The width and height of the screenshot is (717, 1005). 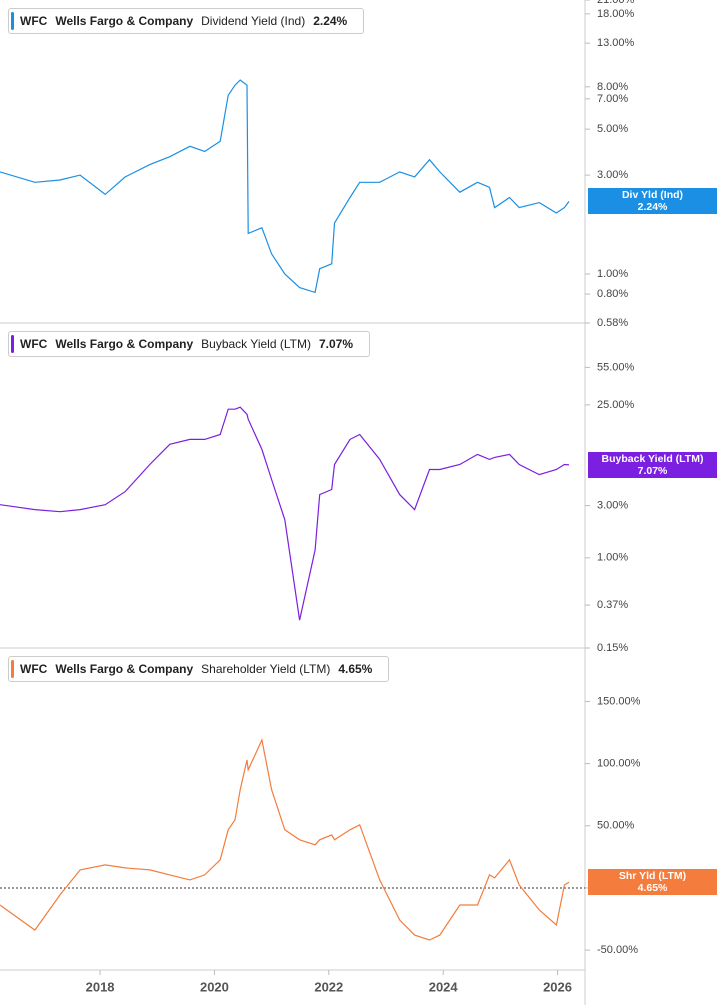 I want to click on value-tag: Buyback Yield (LTM) 7.07%, so click(x=652, y=464).